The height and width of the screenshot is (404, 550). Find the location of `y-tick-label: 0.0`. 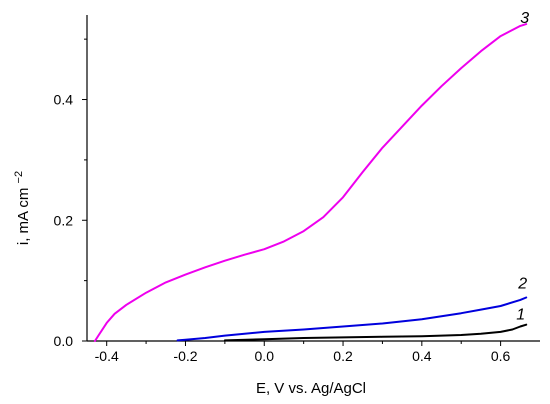

y-tick-label: 0.0 is located at coordinates (64, 341).